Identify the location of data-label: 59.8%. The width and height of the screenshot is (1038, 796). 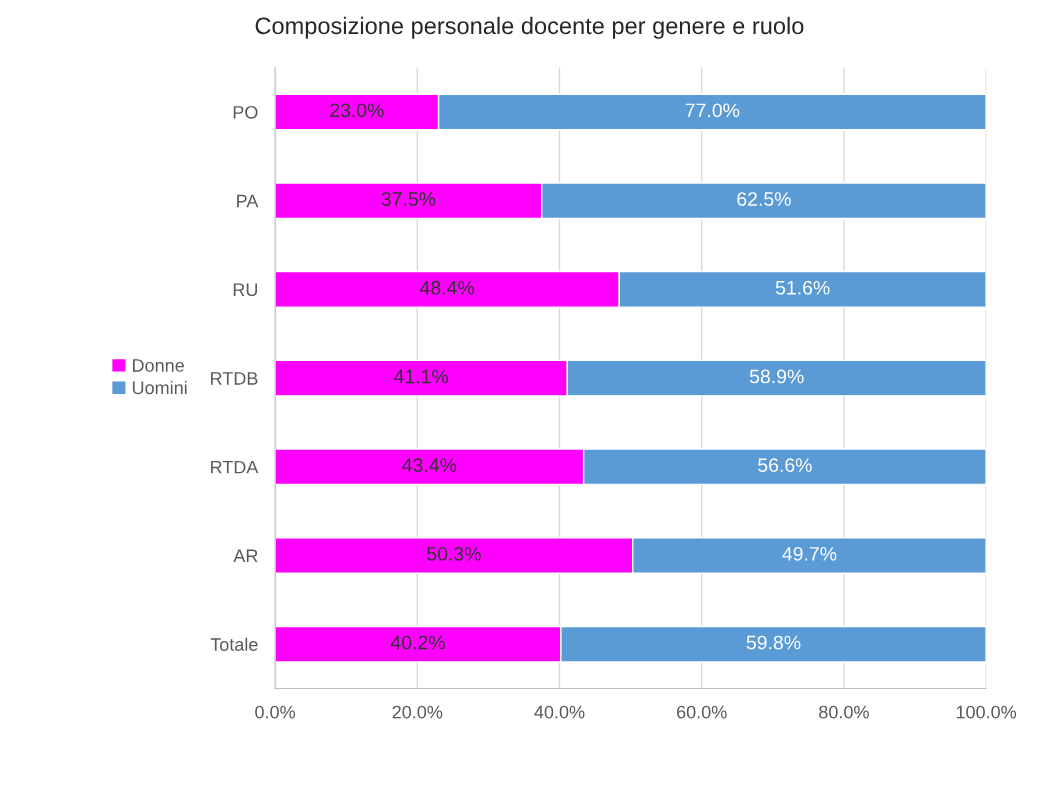
(773, 642).